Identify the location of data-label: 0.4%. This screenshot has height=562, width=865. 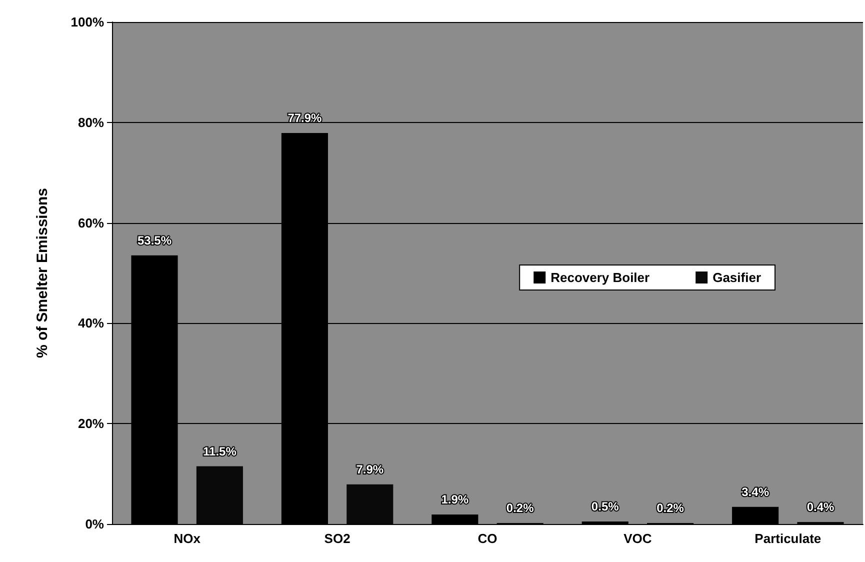
(820, 507).